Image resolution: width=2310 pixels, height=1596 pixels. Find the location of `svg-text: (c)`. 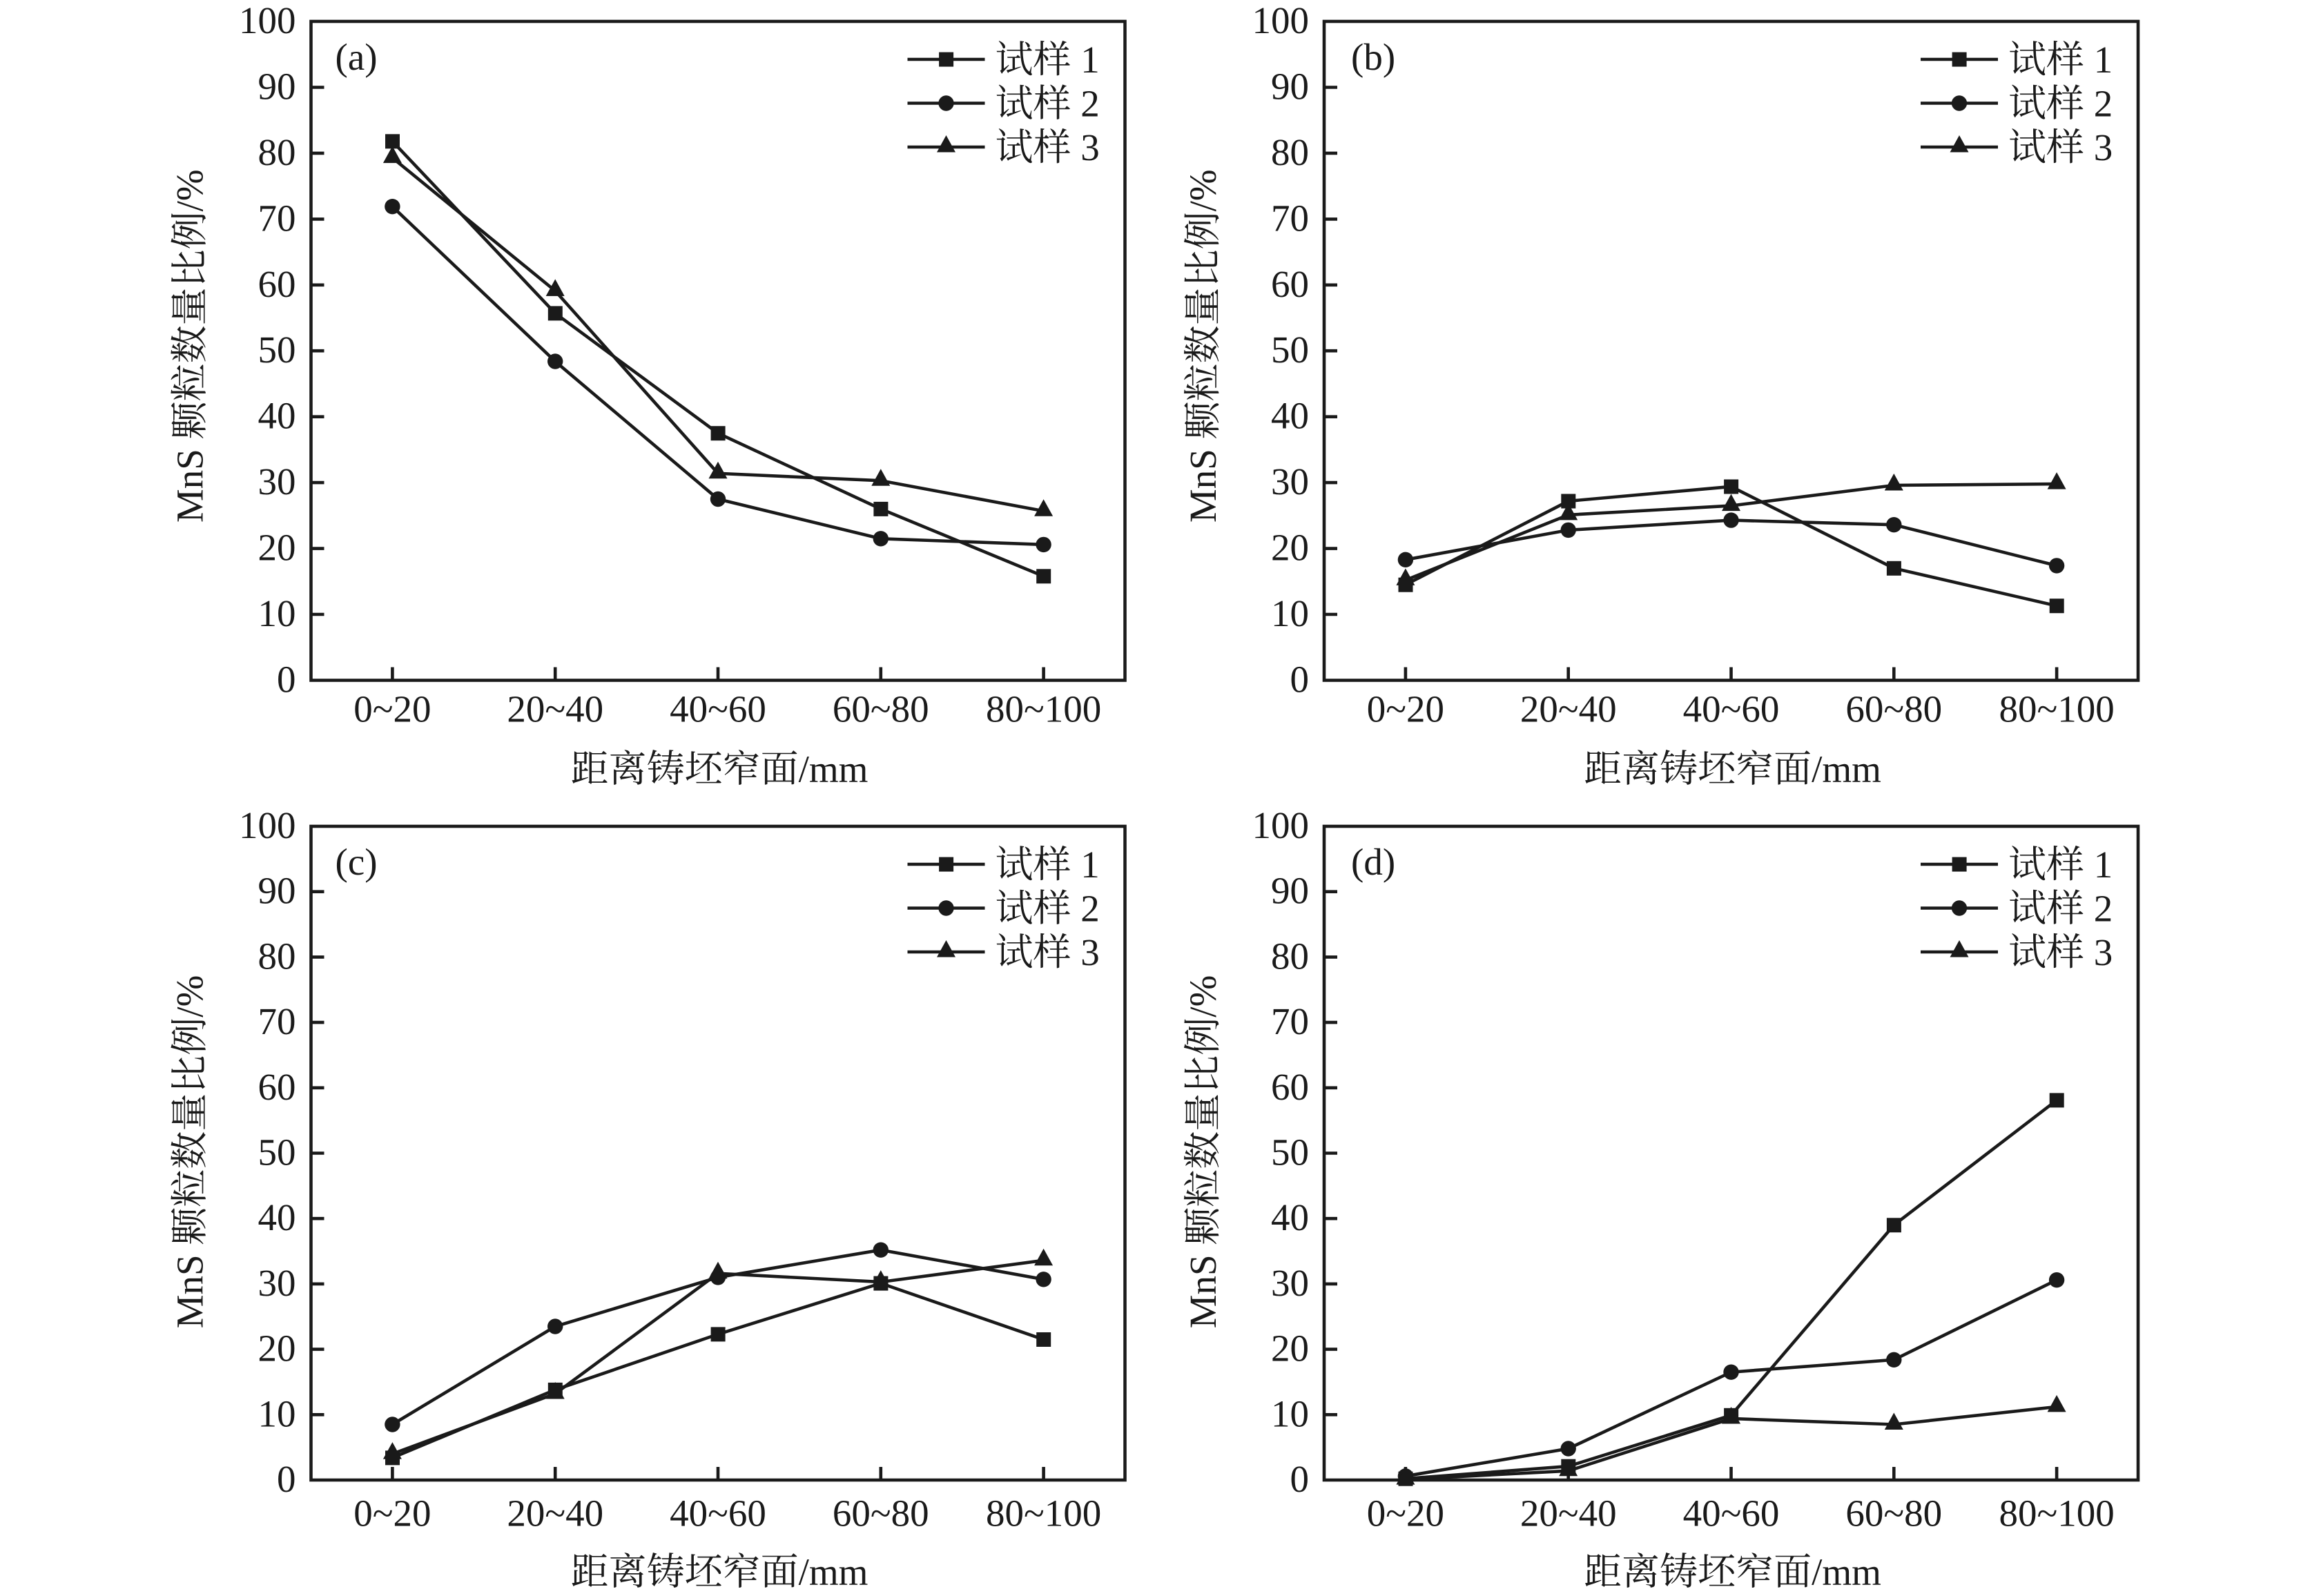

svg-text: (c) is located at coordinates (357, 862).